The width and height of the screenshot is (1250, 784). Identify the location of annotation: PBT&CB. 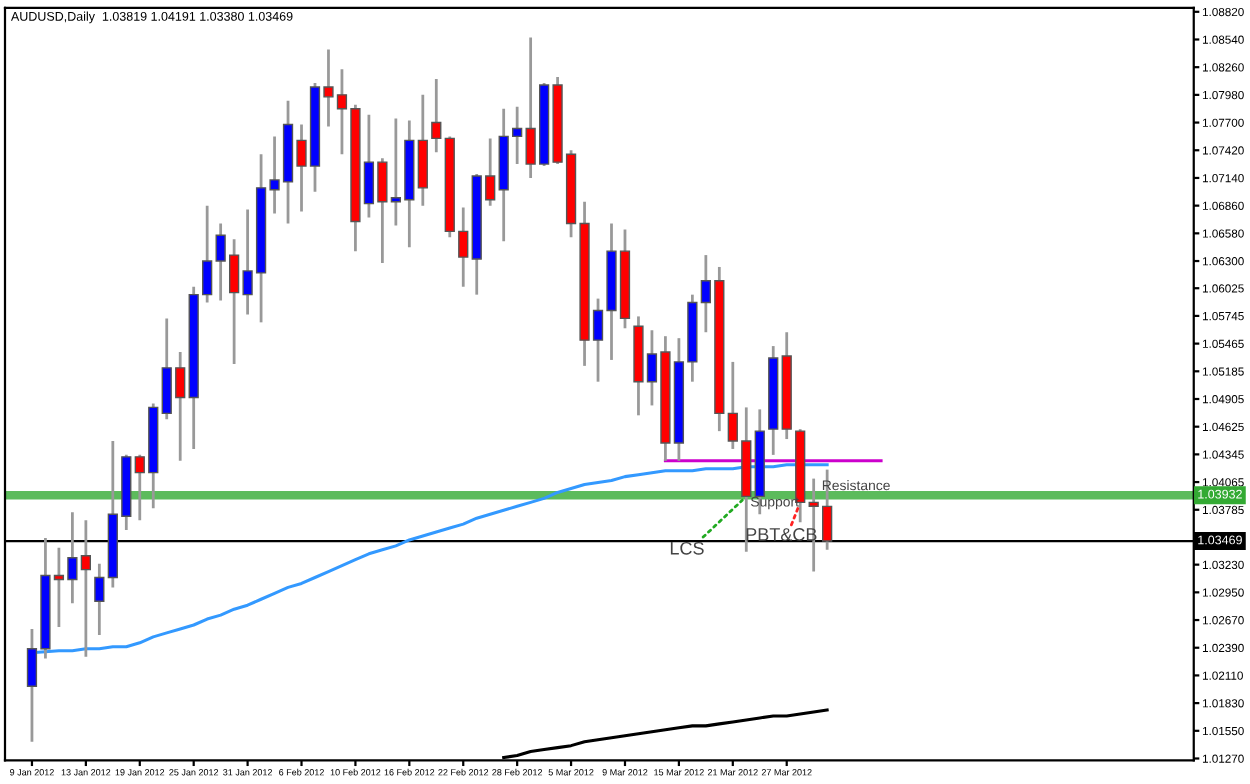
(781, 534).